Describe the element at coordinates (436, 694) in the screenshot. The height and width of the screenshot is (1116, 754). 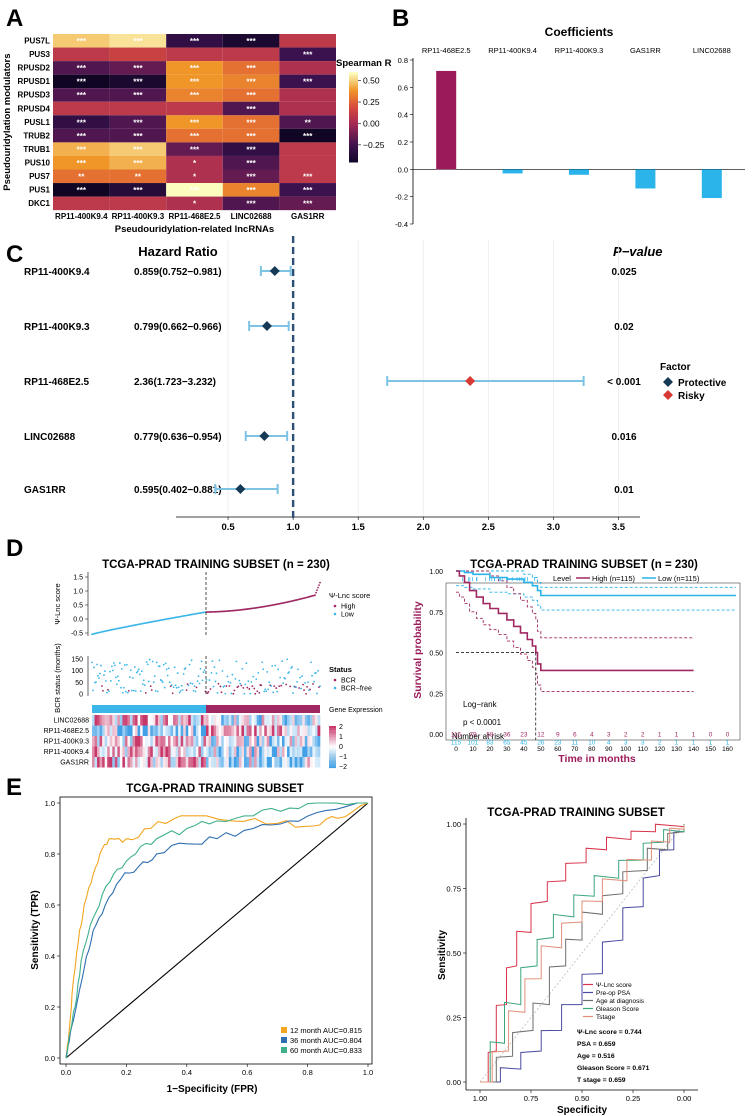
I see `km-y-tick-label: 0.25` at that location.